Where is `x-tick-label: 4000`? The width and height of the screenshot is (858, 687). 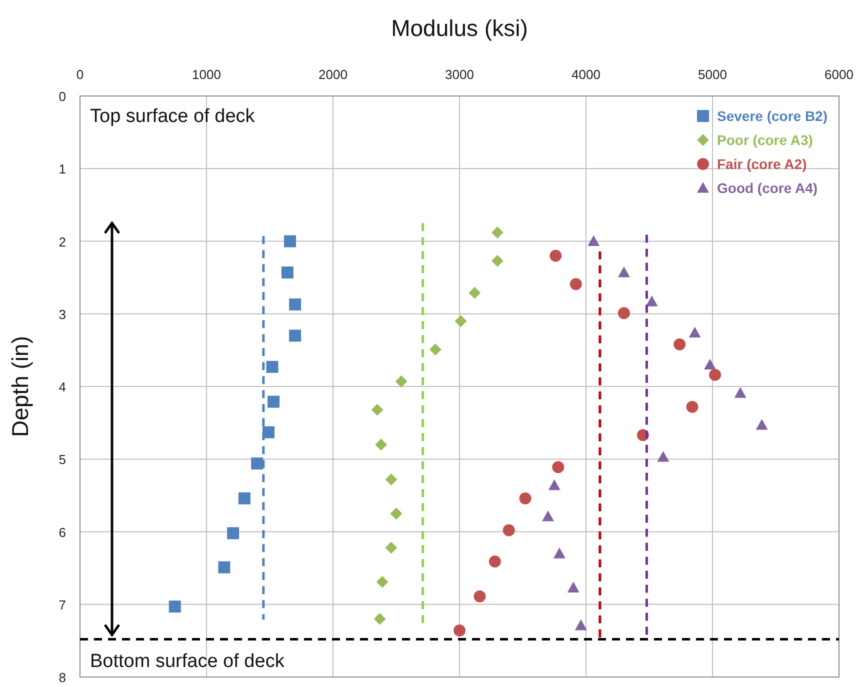 x-tick-label: 4000 is located at coordinates (586, 74).